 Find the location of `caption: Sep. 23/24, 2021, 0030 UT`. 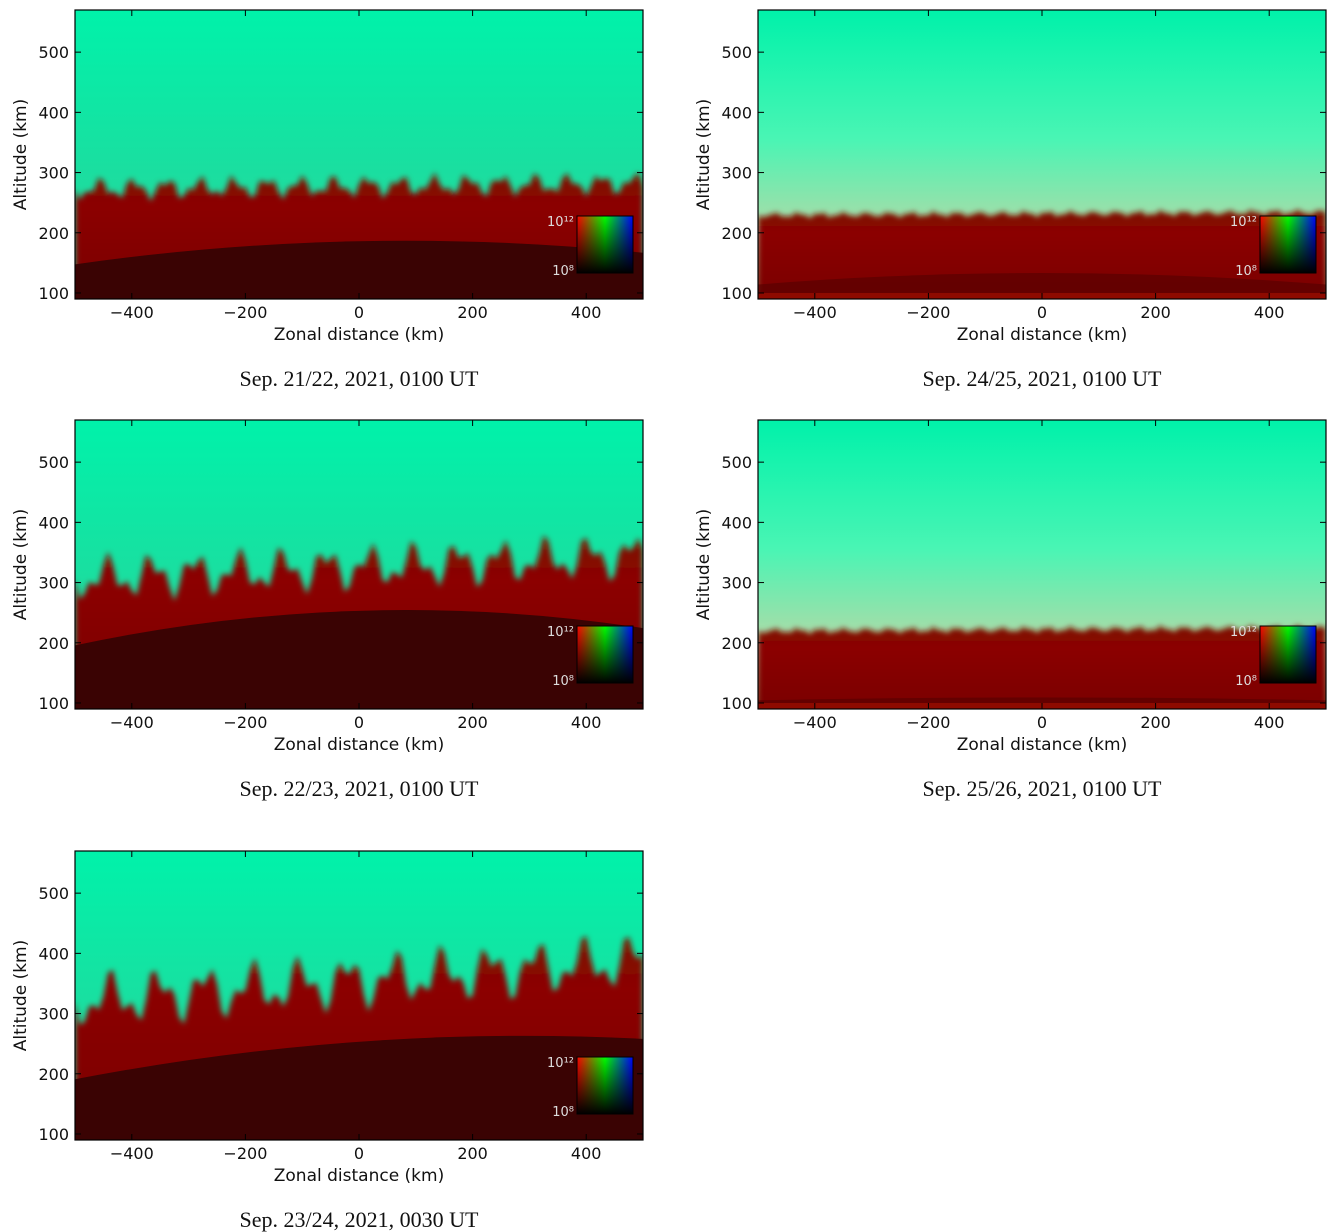

caption: Sep. 23/24, 2021, 0030 UT is located at coordinates (360, 1219).